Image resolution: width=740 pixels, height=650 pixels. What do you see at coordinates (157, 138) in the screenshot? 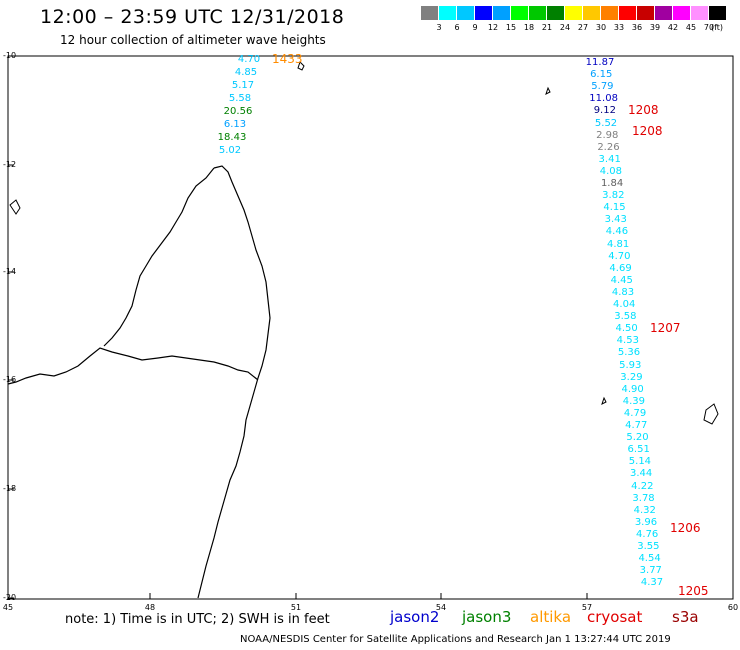
I see `island-comoros` at bounding box center [157, 138].